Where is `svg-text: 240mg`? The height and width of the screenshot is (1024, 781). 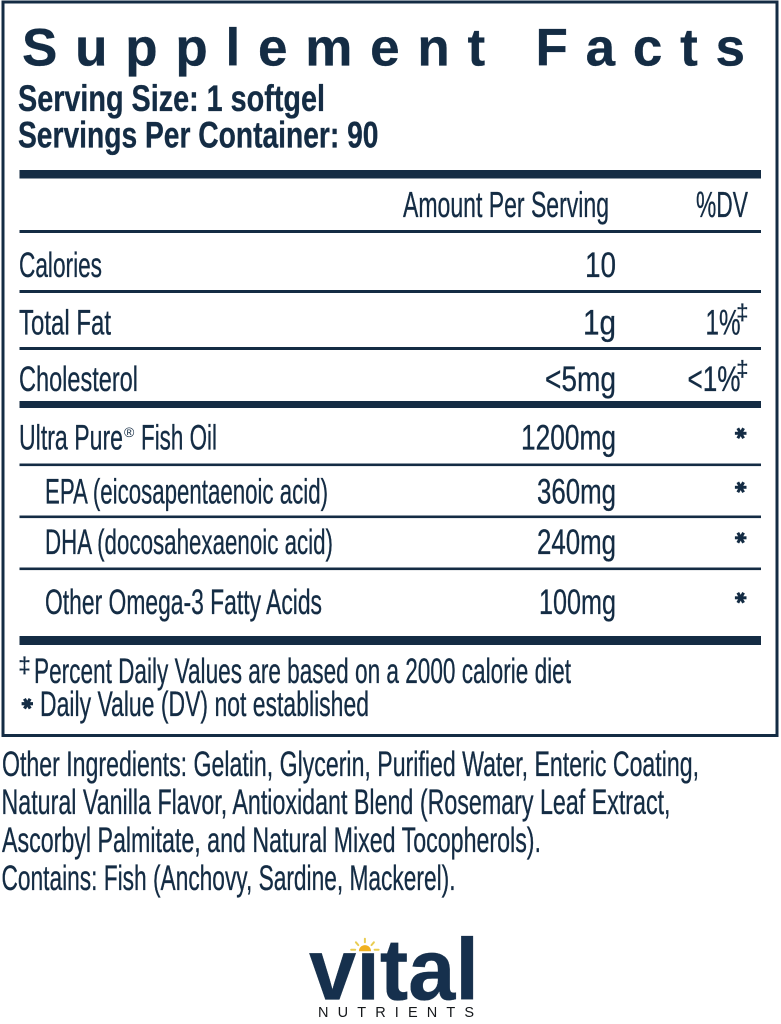 svg-text: 240mg is located at coordinates (576, 542).